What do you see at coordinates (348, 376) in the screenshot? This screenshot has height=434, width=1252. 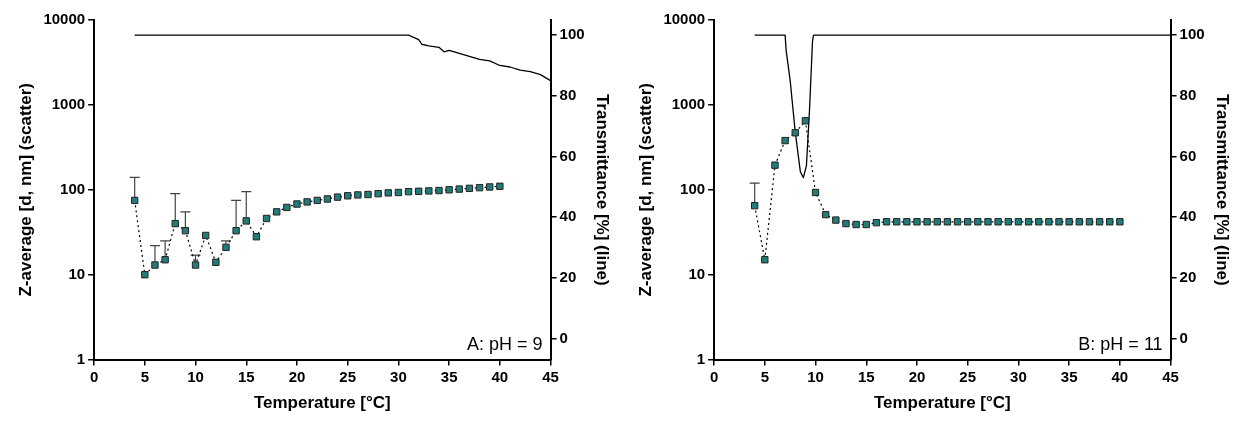 I see `x-tick-label: 25` at bounding box center [348, 376].